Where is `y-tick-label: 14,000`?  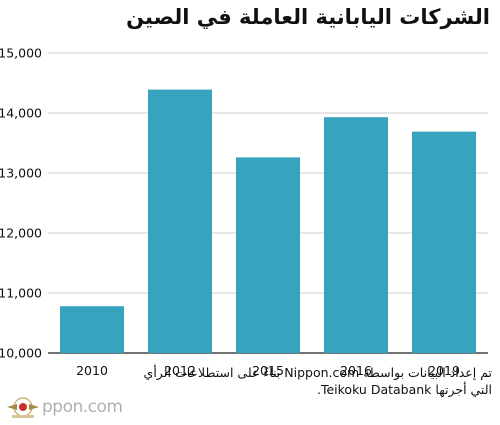 y-tick-label: 14,000 is located at coordinates (21, 113).